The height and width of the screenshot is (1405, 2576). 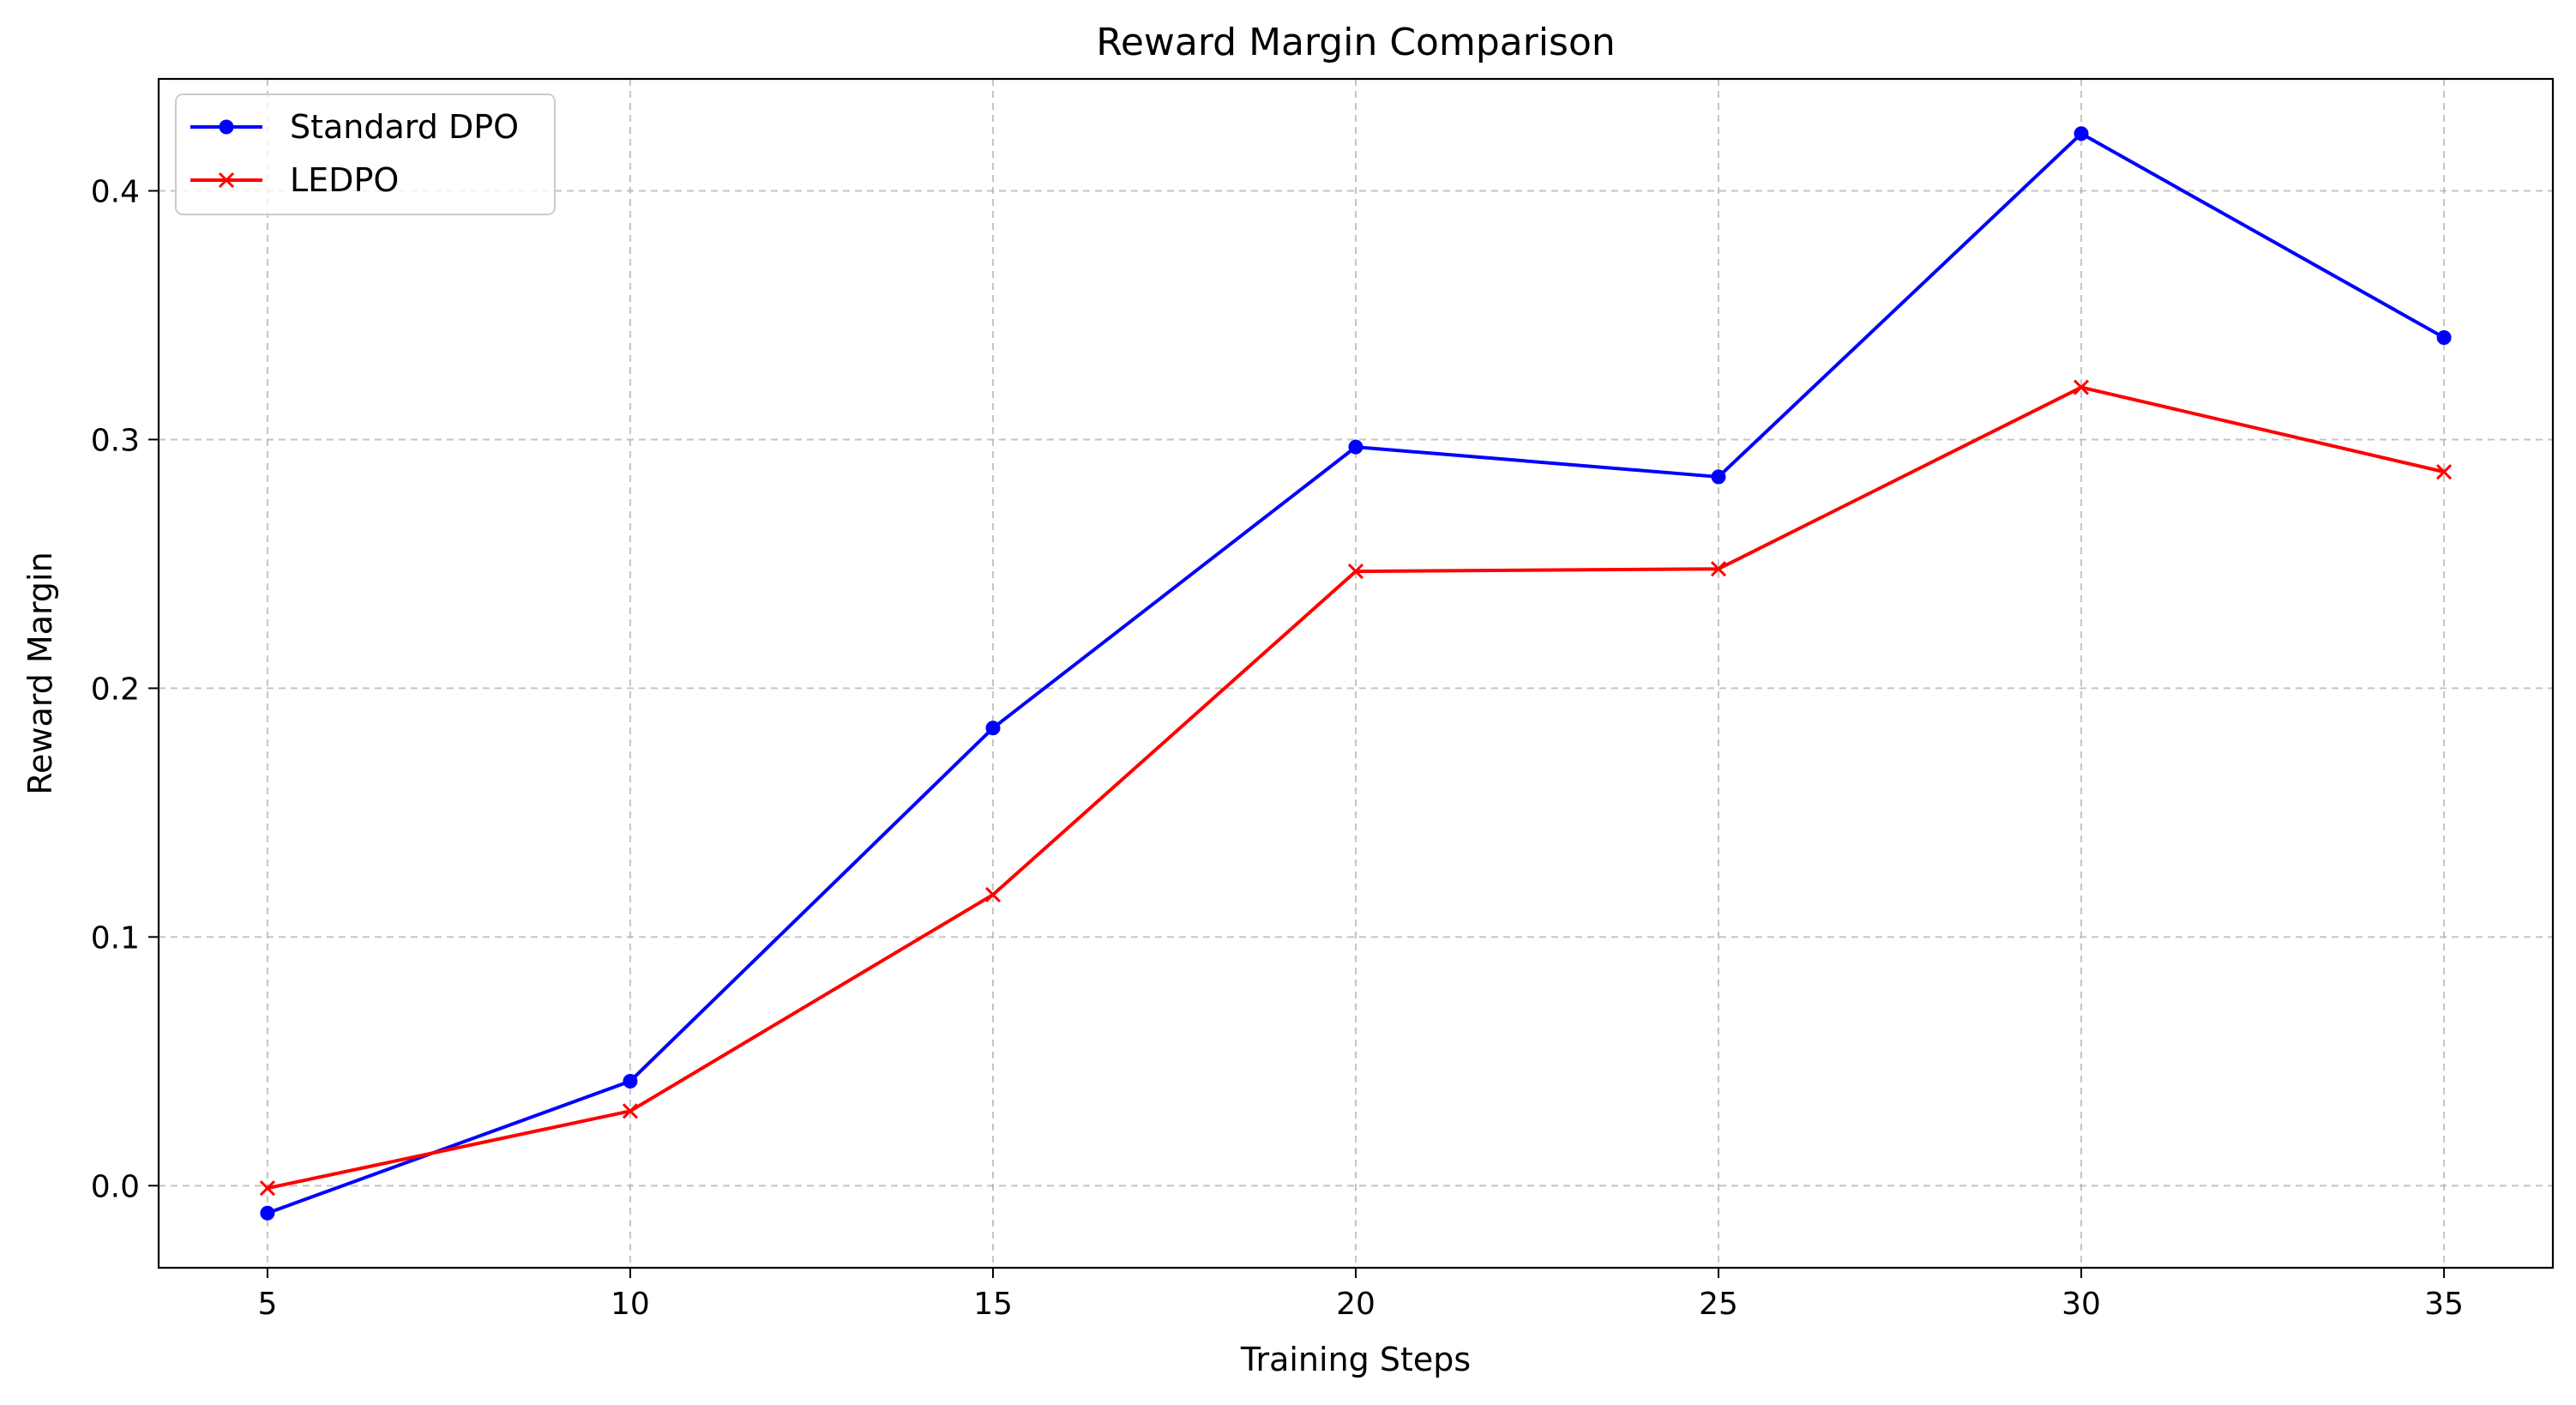 What do you see at coordinates (1355, 1304) in the screenshot?
I see `x-tick-label: 20` at bounding box center [1355, 1304].